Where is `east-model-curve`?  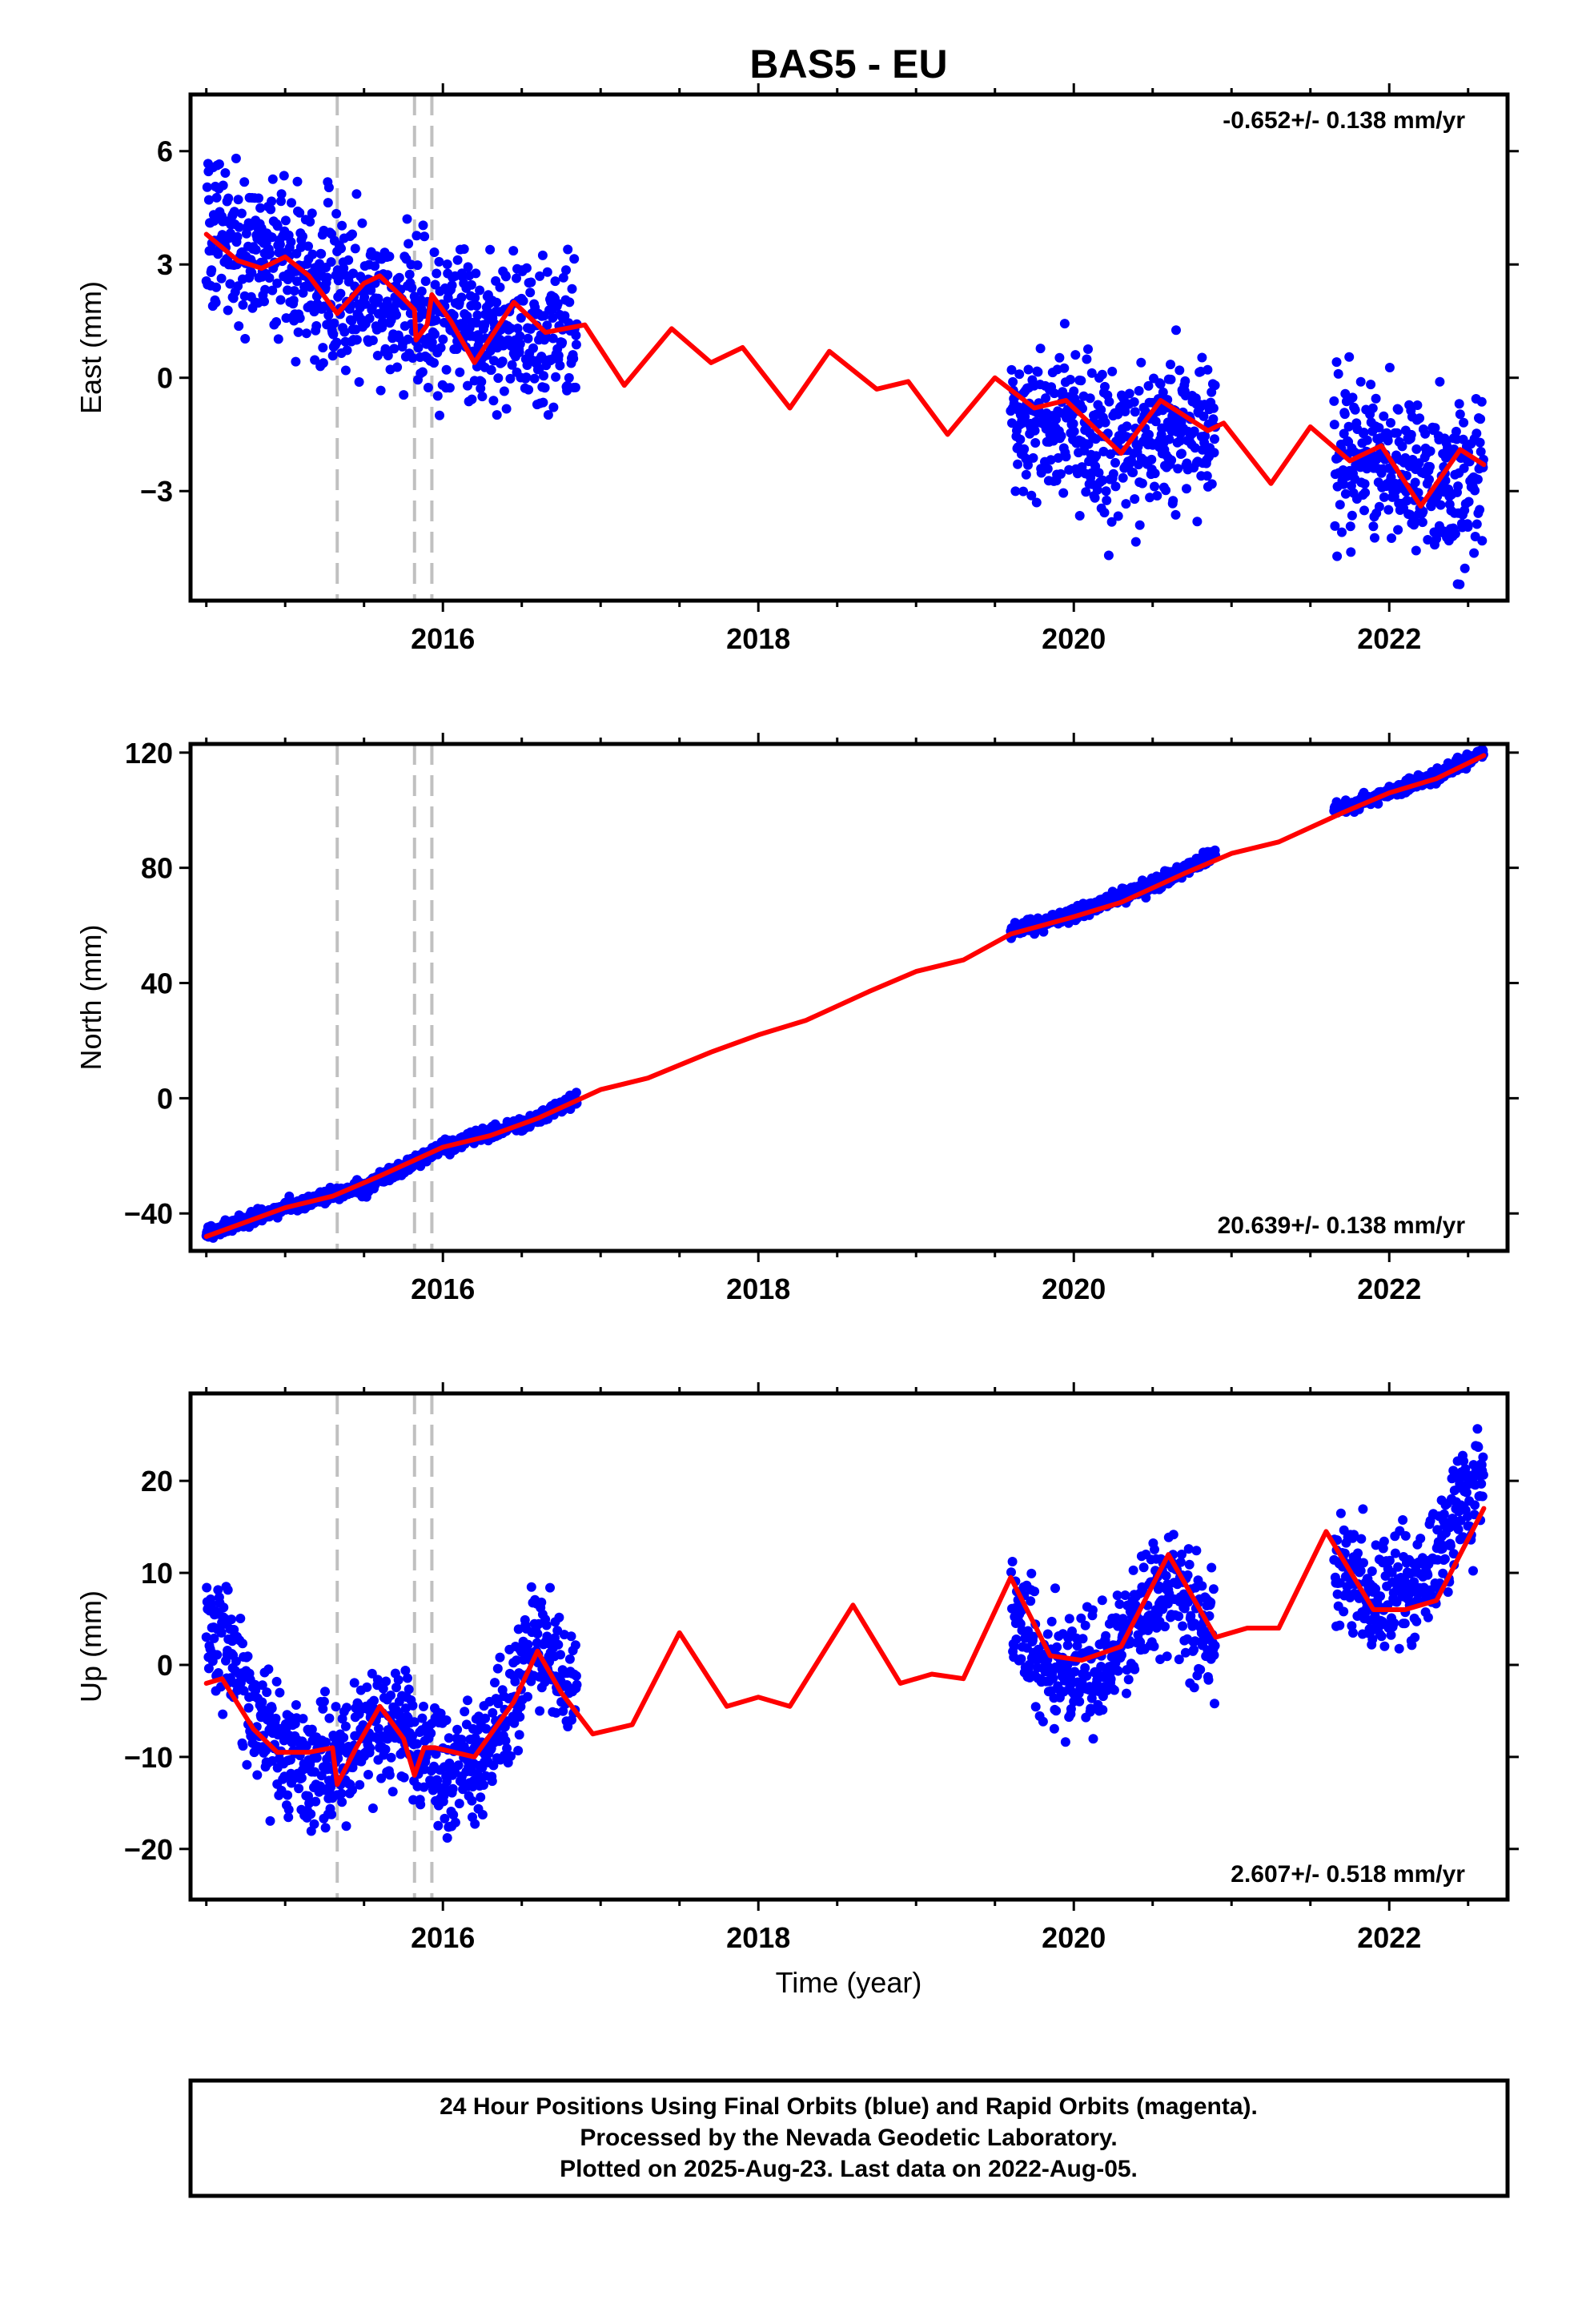 east-model-curve is located at coordinates (845, 370).